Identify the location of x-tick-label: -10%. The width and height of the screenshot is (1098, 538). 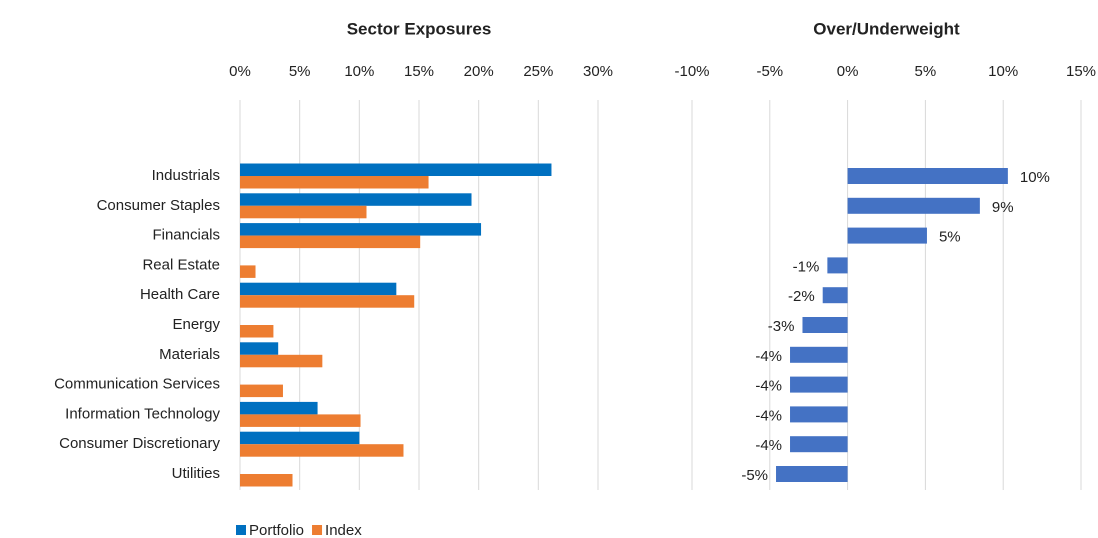
(691, 71).